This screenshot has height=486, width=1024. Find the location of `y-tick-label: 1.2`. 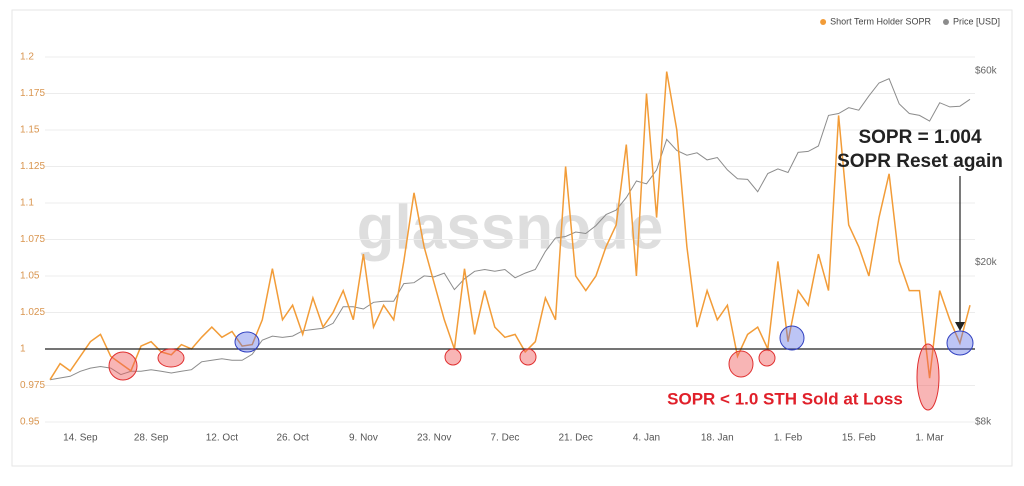

y-tick-label: 1.2 is located at coordinates (27, 57).